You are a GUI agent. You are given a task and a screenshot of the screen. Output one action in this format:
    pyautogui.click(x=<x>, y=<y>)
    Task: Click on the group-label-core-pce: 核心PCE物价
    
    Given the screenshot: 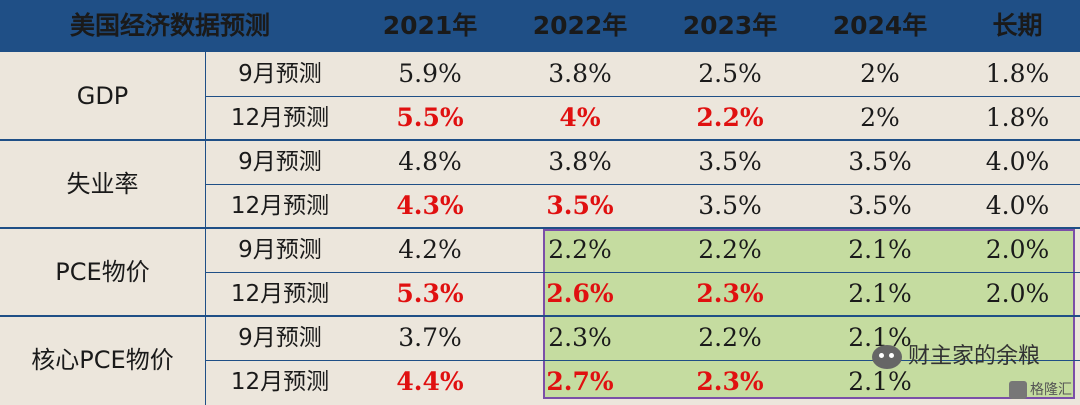 What is the action you would take?
    pyautogui.click(x=102, y=360)
    